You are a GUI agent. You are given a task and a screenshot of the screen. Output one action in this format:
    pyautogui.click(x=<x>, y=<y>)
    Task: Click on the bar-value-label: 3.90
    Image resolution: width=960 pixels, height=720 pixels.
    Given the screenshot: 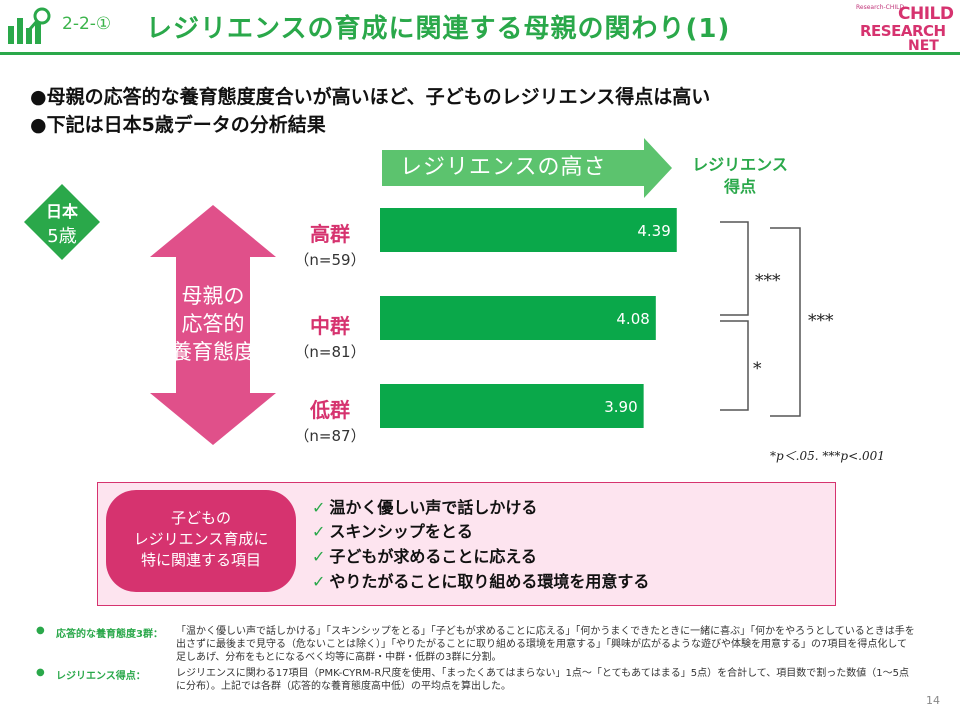 What is the action you would take?
    pyautogui.click(x=620, y=407)
    